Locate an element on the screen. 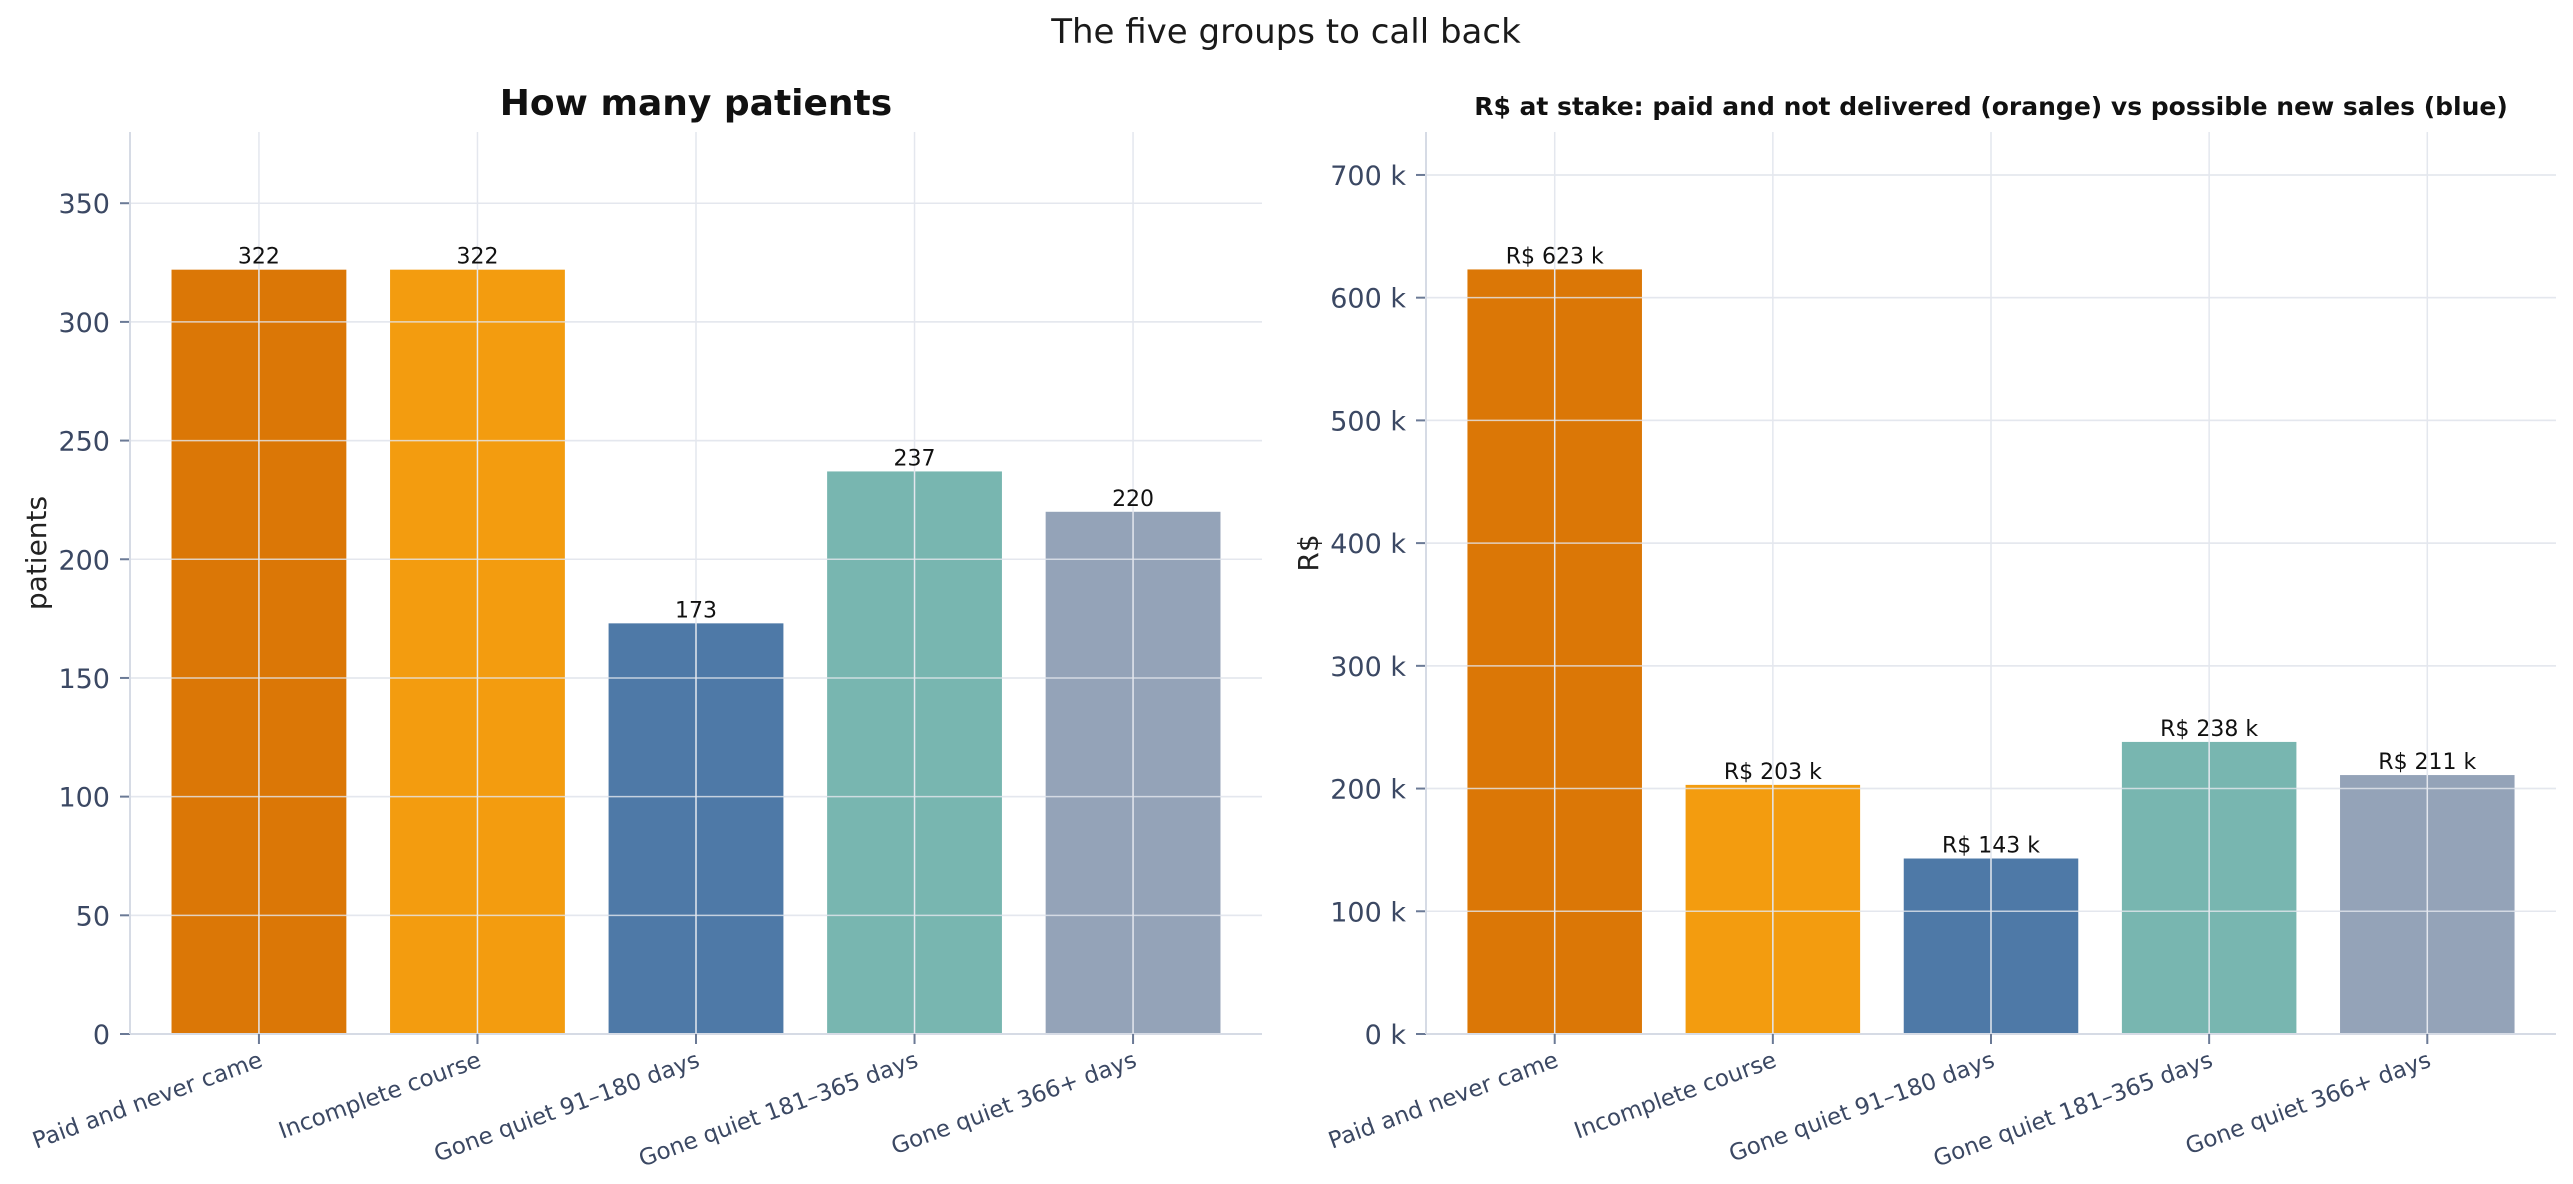 The width and height of the screenshot is (2573, 1184). y-tick-label: 0 k is located at coordinates (1386, 1035).